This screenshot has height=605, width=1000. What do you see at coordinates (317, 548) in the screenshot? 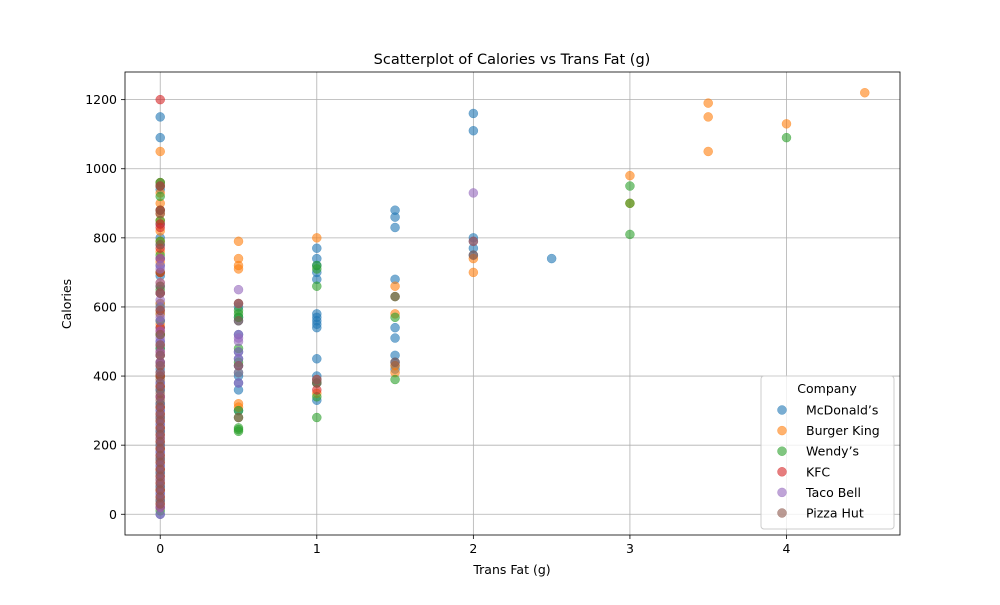
I see `x-tick-label: 1` at bounding box center [317, 548].